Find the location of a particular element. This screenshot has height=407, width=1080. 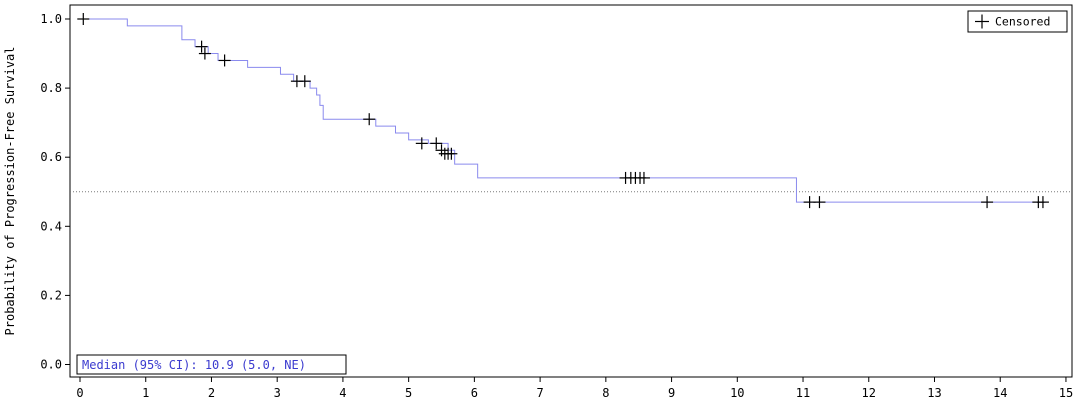

x-tick-label: 2 is located at coordinates (211, 393).